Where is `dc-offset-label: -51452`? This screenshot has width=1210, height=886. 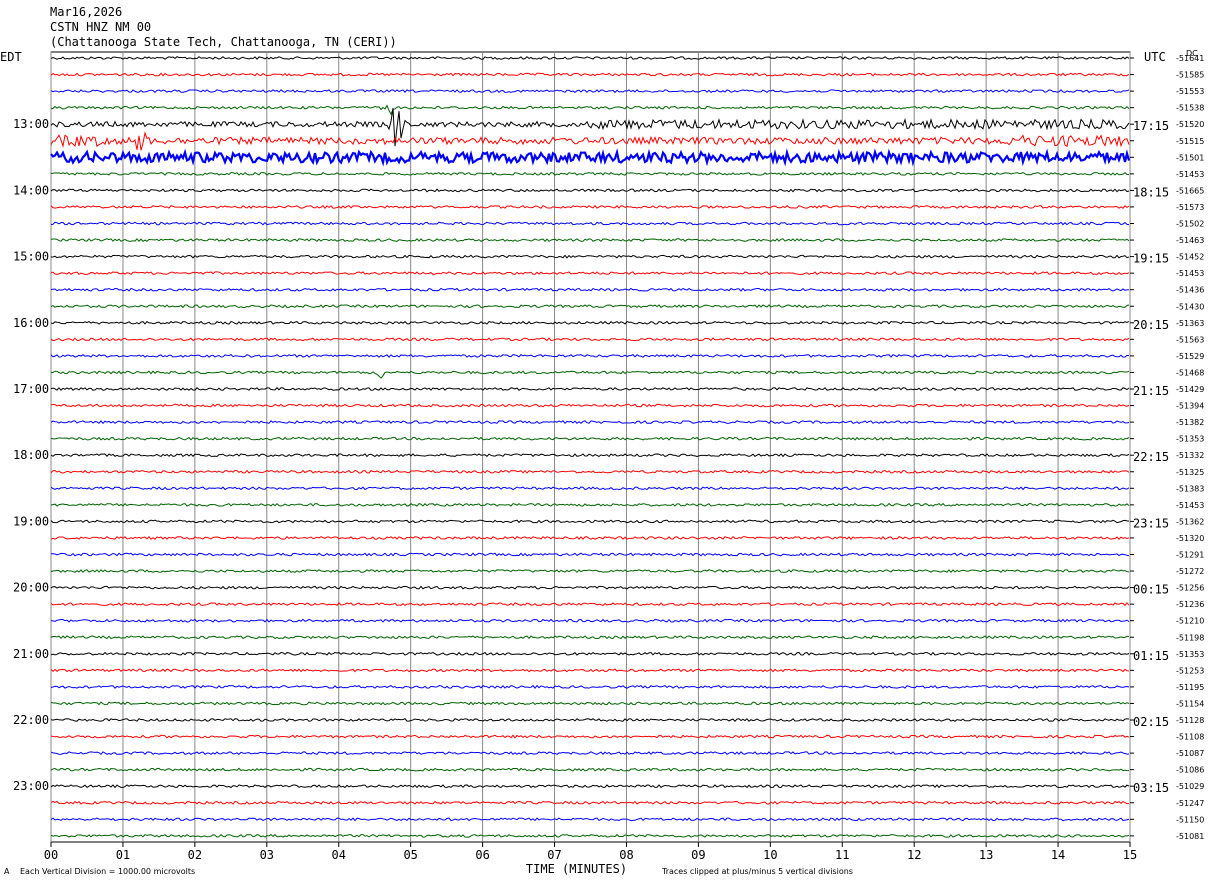
dc-offset-label: -51452 is located at coordinates (1190, 257).